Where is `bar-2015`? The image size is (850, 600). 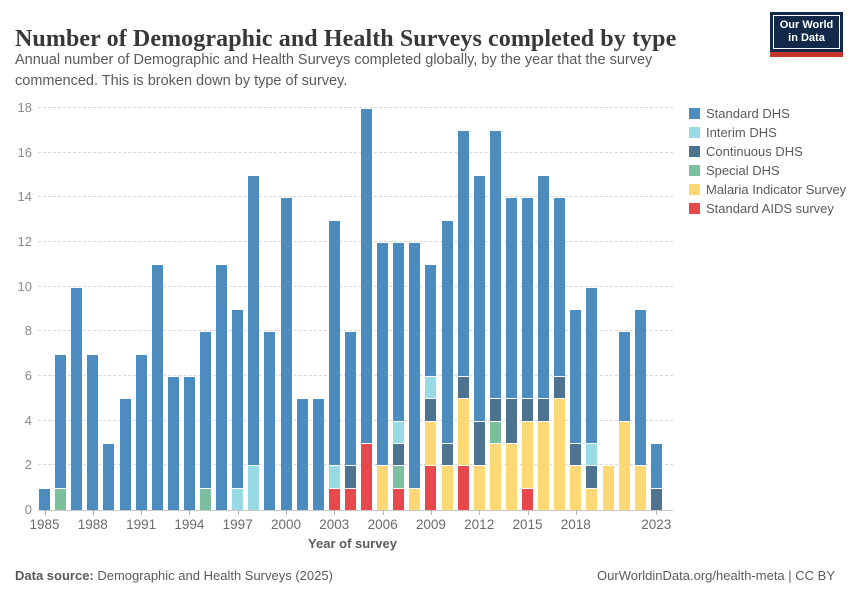
bar-2015 is located at coordinates (527, 354).